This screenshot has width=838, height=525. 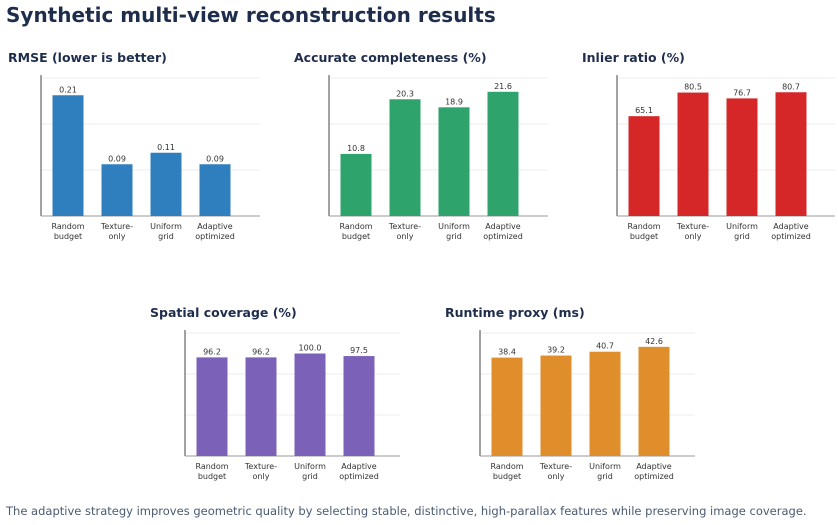 What do you see at coordinates (556, 350) in the screenshot?
I see `value-label: 39.2` at bounding box center [556, 350].